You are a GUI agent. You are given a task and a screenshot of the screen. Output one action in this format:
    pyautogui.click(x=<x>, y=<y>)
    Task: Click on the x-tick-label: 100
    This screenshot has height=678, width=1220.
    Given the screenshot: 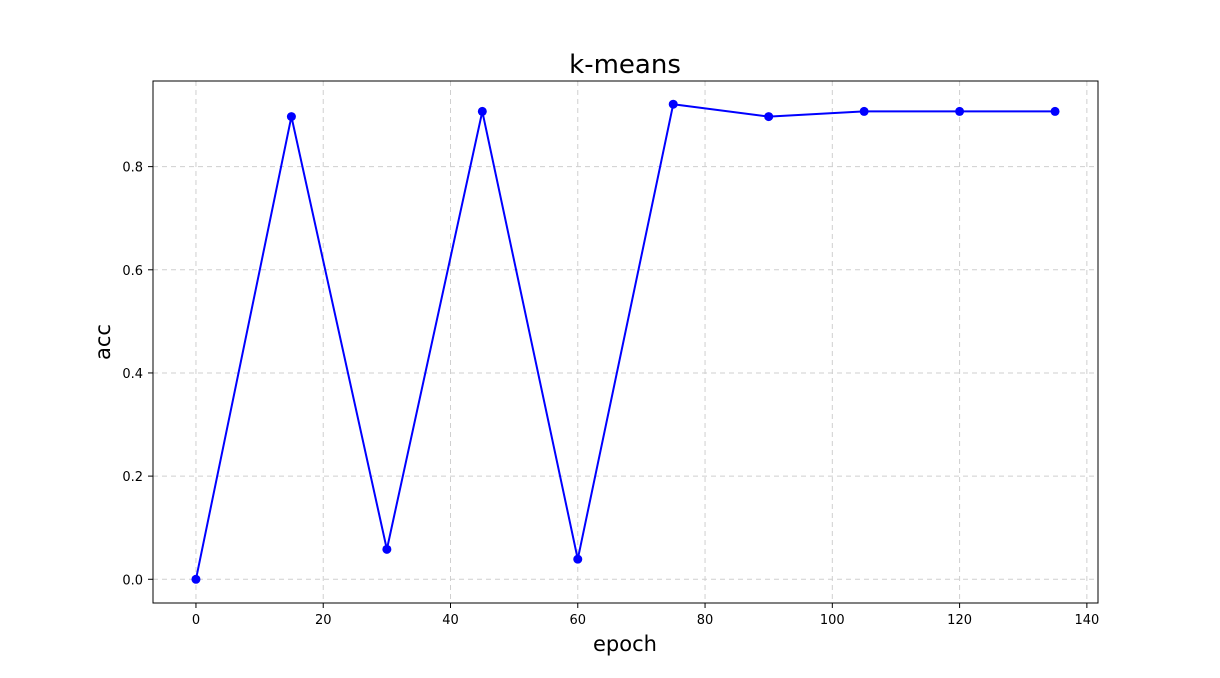 What is the action you would take?
    pyautogui.click(x=832, y=620)
    